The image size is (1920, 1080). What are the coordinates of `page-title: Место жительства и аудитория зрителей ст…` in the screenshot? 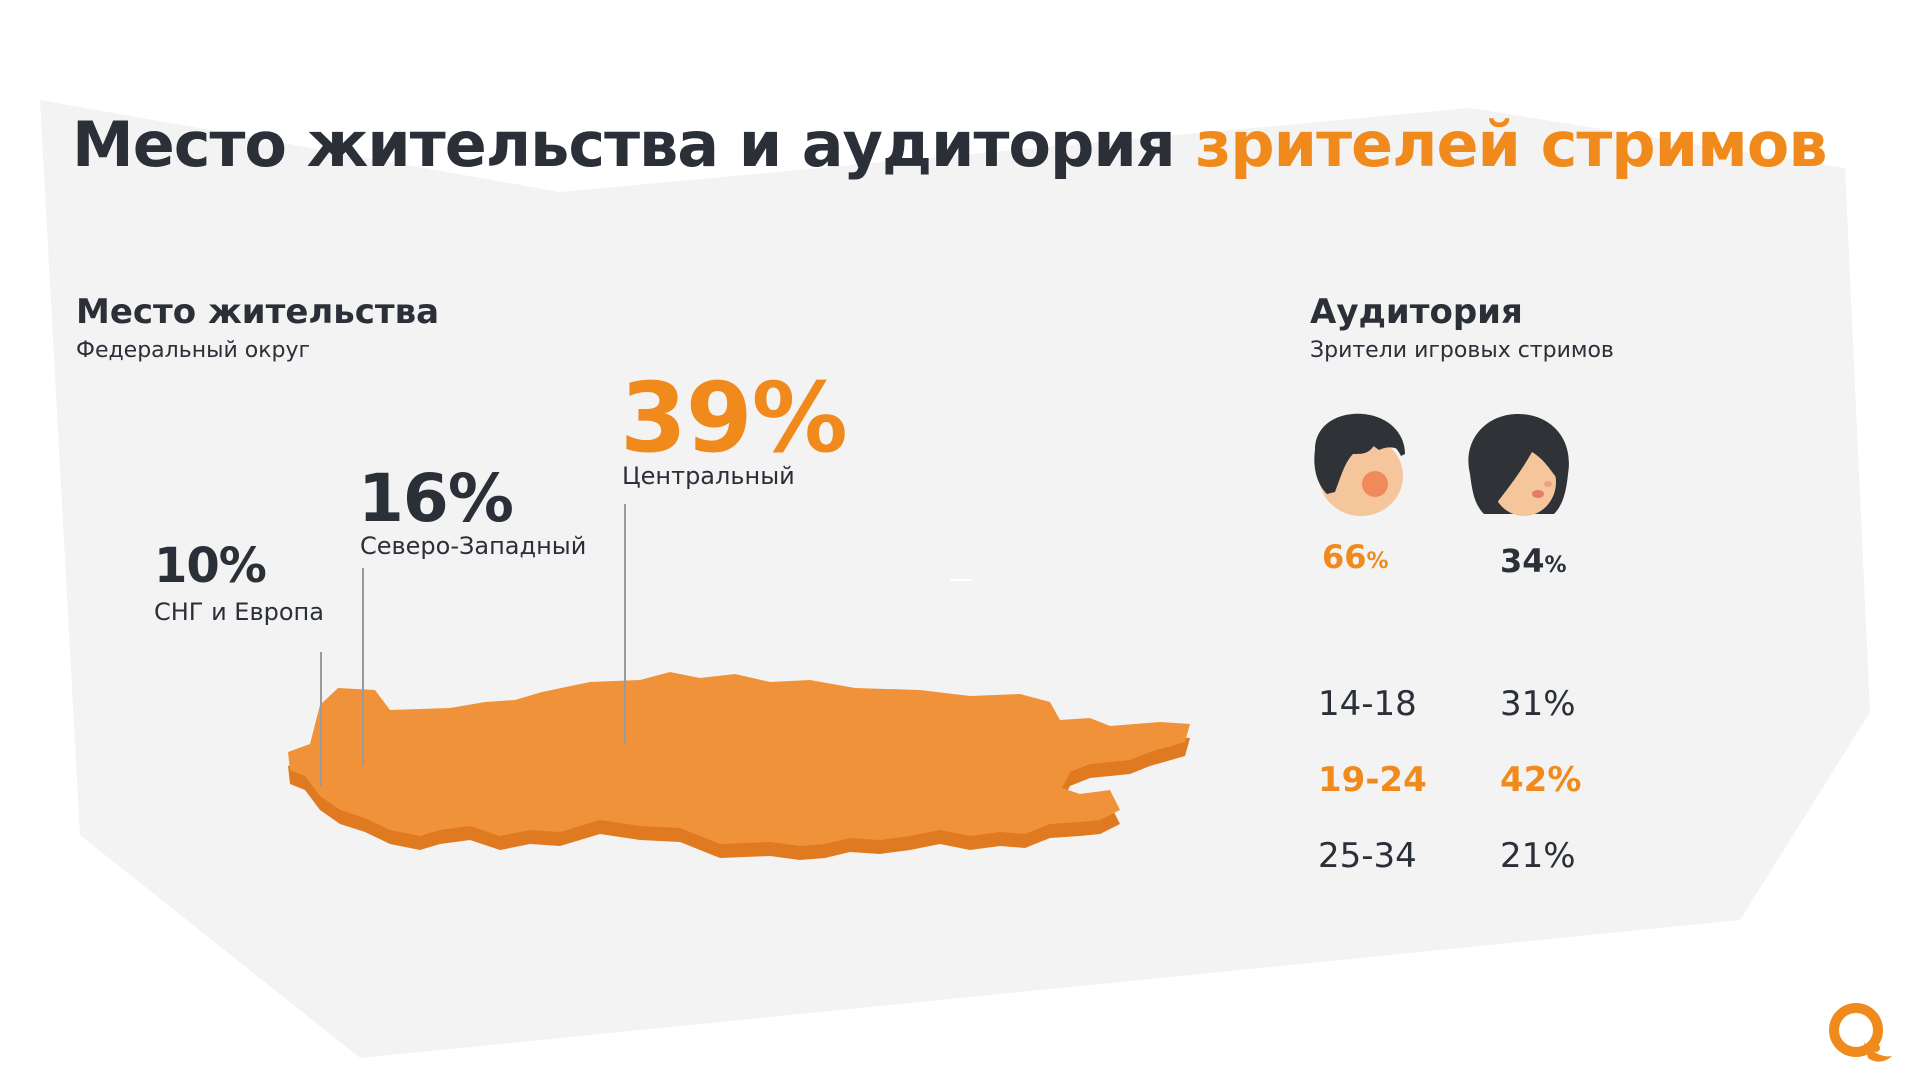 It's located at (950, 144).